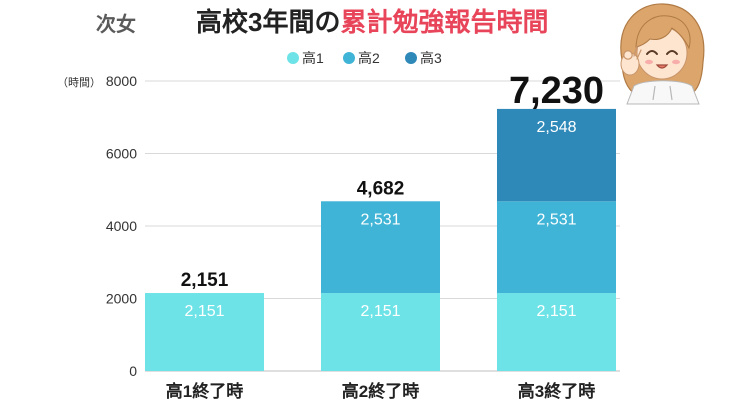 This screenshot has height=410, width=729. Describe the element at coordinates (649, 62) in the screenshot. I see `mascot-blush-left` at that location.